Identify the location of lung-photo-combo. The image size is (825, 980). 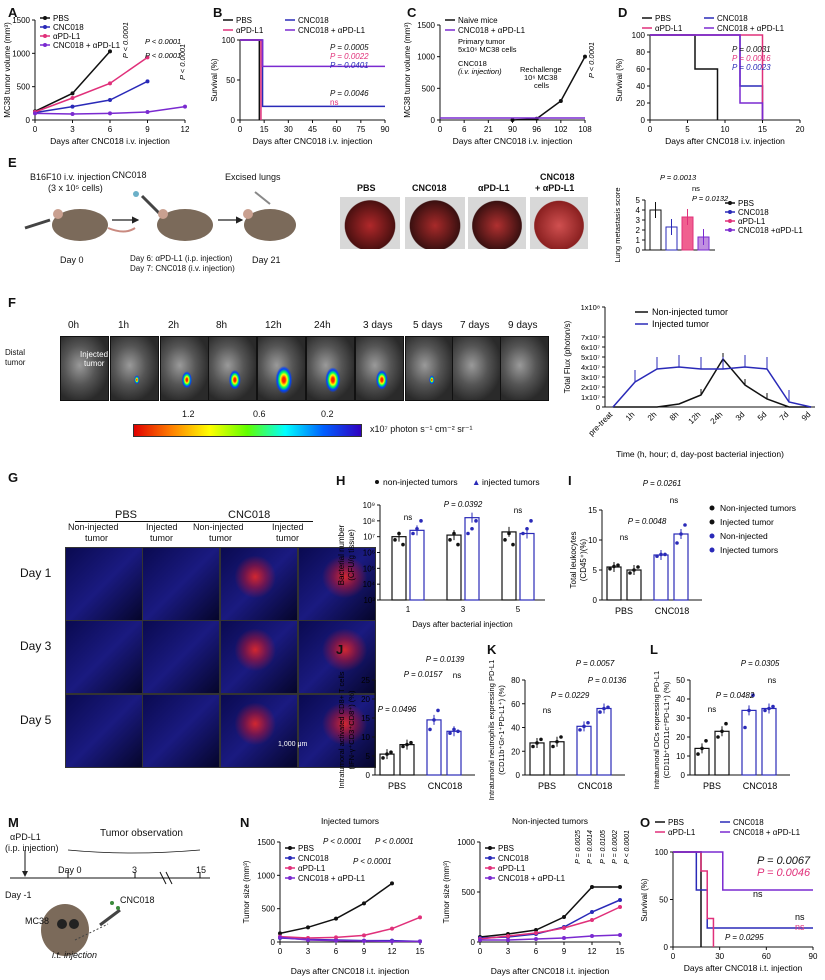
(559, 223).